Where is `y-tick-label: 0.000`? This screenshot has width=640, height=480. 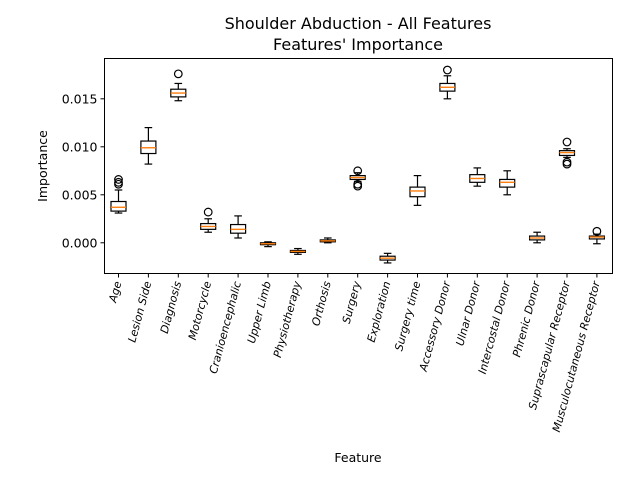
y-tick-label: 0.000 is located at coordinates (80, 242).